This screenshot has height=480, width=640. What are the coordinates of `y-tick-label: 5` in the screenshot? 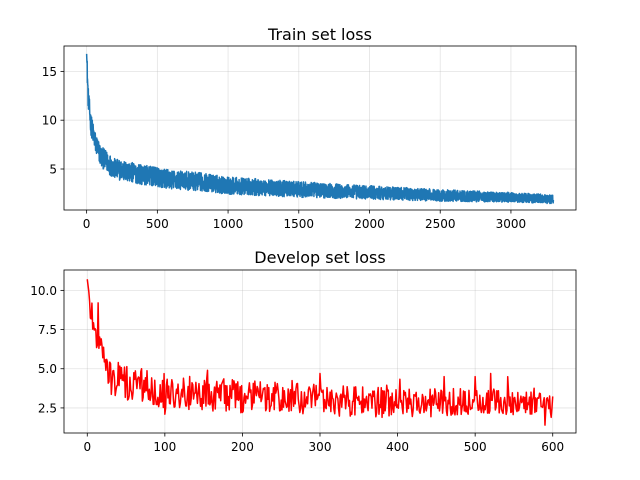 It's located at (53, 170).